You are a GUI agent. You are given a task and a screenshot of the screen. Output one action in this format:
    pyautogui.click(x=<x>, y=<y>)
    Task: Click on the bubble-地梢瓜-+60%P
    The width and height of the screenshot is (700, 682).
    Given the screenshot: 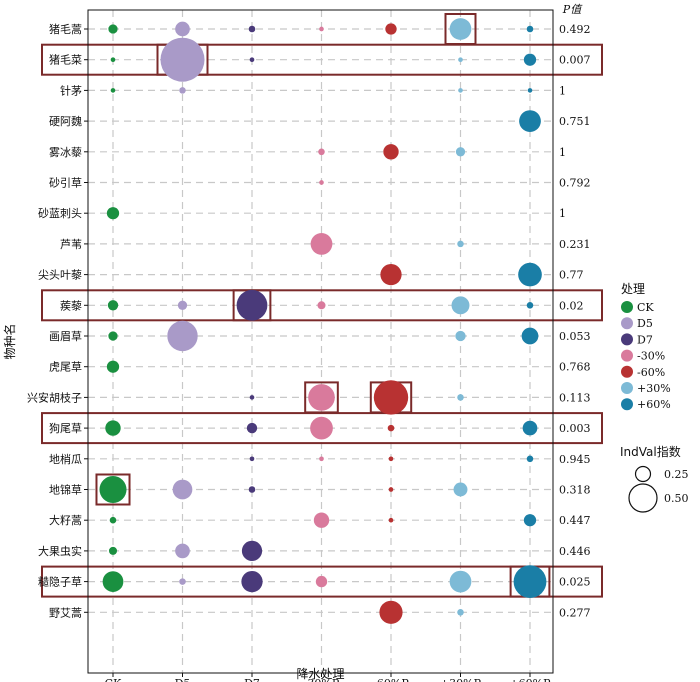 What is the action you would take?
    pyautogui.click(x=530, y=459)
    